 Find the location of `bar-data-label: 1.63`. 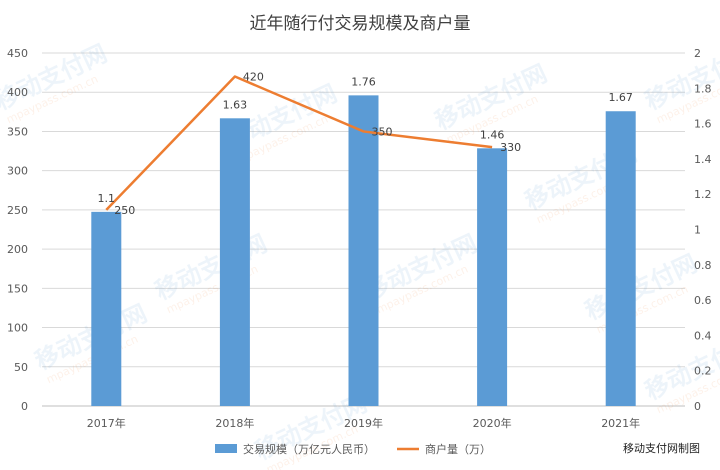

bar-data-label: 1.63 is located at coordinates (235, 104).